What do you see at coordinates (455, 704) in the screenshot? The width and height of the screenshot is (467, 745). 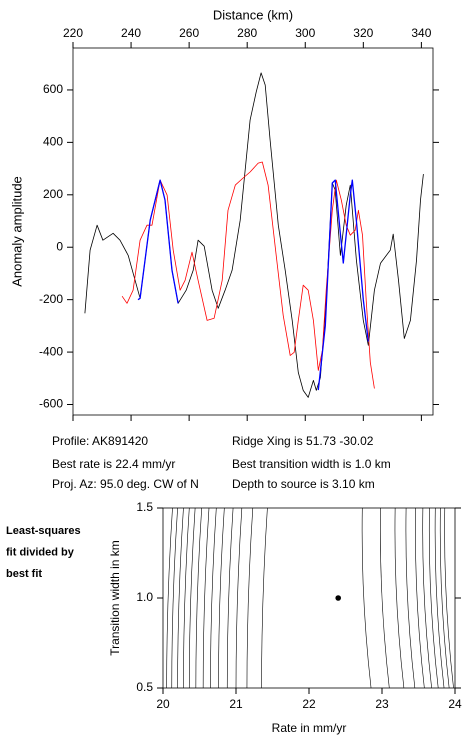 I see `x-tick-label: 24` at bounding box center [455, 704].